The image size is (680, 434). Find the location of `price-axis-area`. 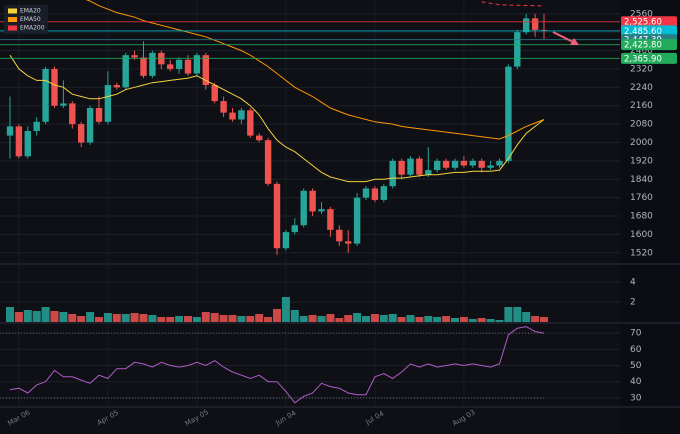

price-axis-area is located at coordinates (650, 217).